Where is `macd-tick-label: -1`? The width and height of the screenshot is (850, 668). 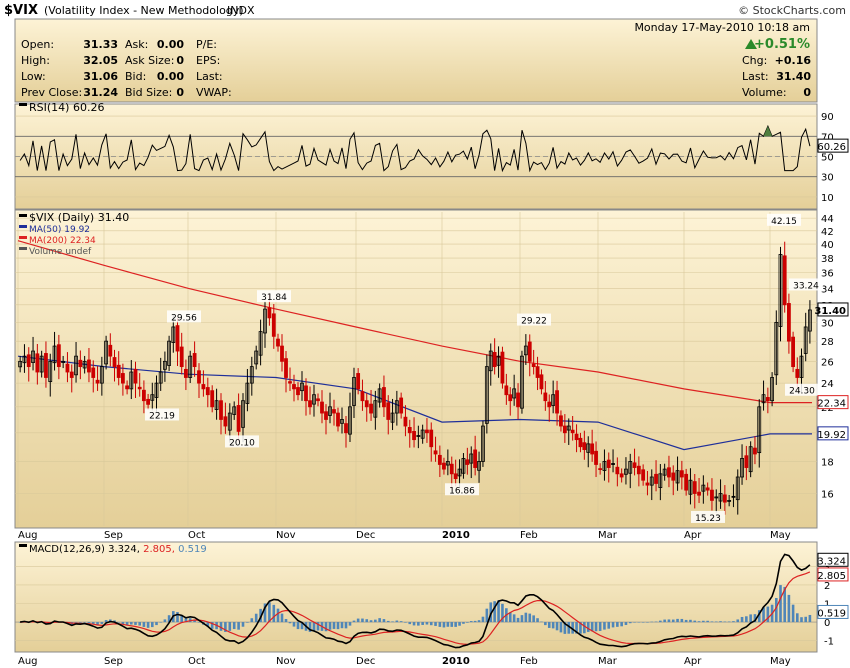 macd-tick-label: -1 is located at coordinates (829, 642).